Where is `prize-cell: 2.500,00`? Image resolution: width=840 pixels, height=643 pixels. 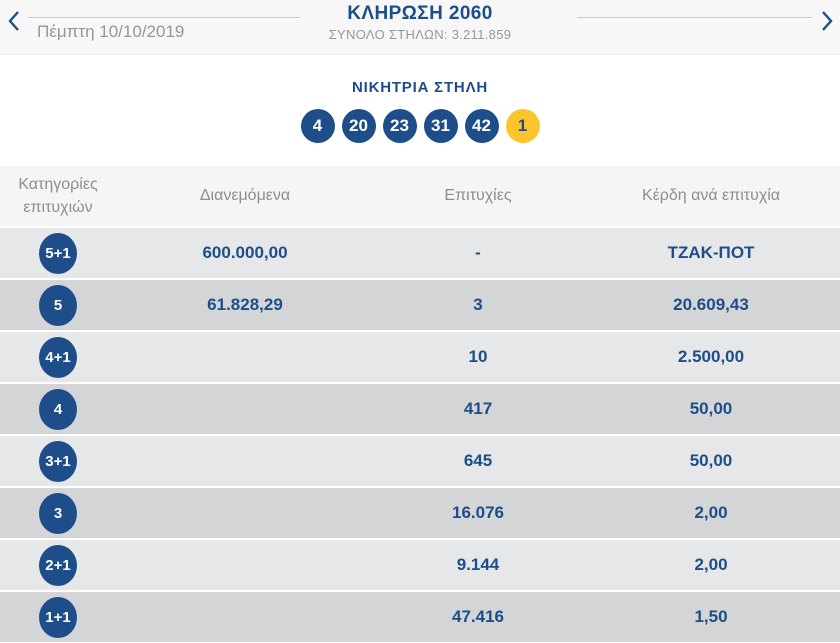 prize-cell: 2.500,00 is located at coordinates (711, 356).